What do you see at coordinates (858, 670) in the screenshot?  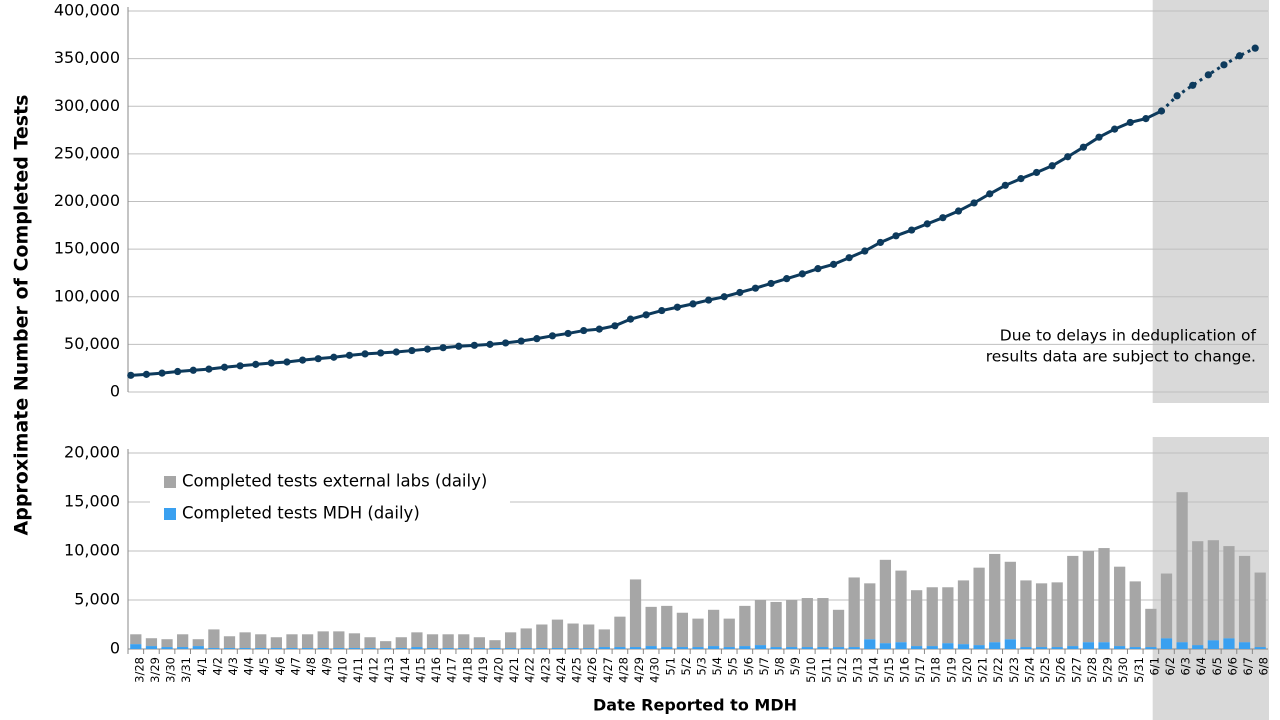 I see `x-tick-label: 5/13` at bounding box center [858, 670].